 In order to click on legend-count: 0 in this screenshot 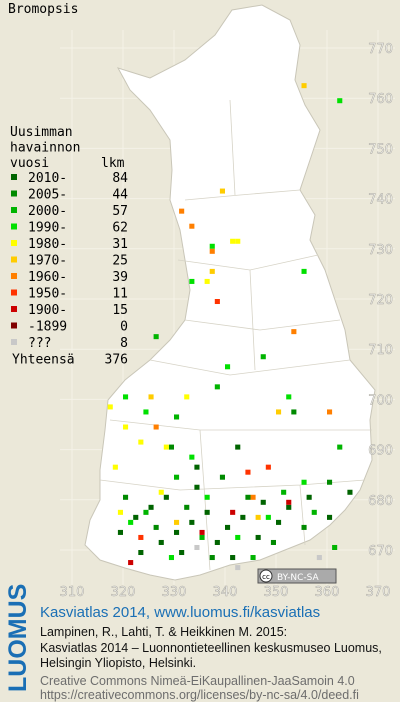, I will do `click(124, 327)`.